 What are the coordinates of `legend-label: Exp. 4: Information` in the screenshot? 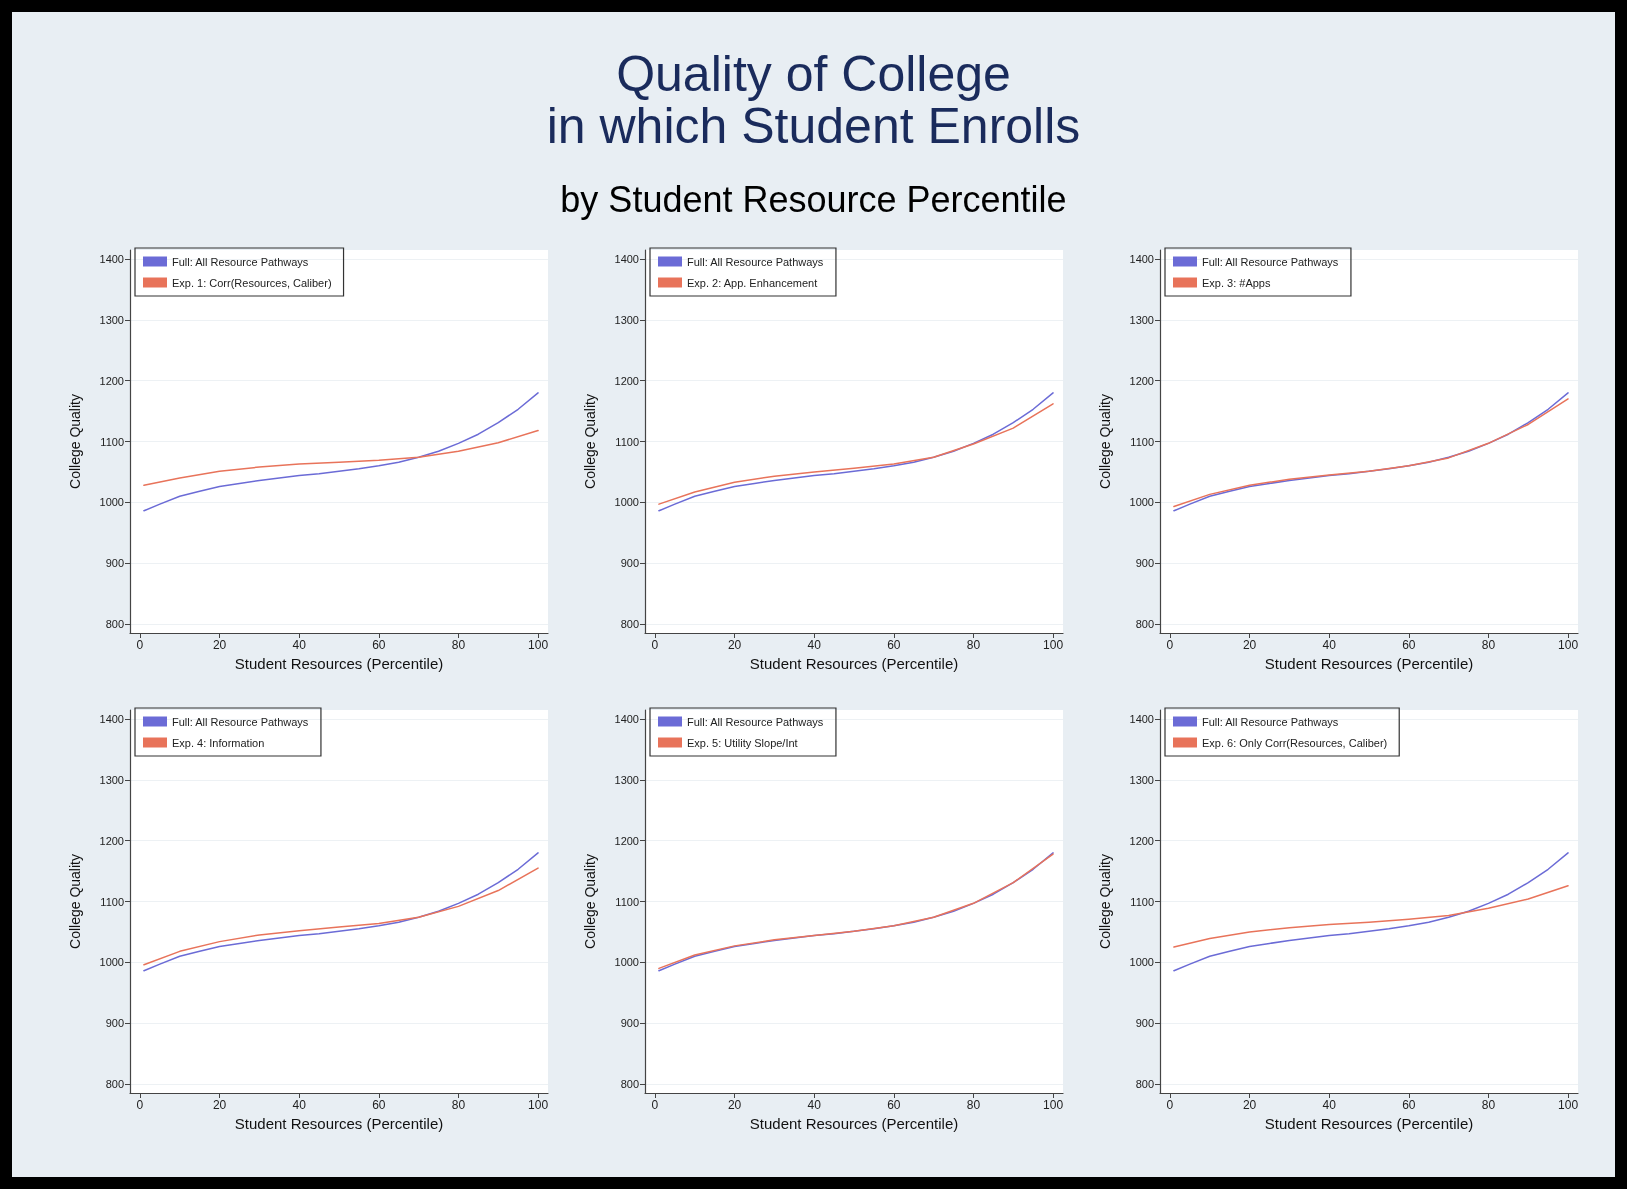 It's located at (218, 742).